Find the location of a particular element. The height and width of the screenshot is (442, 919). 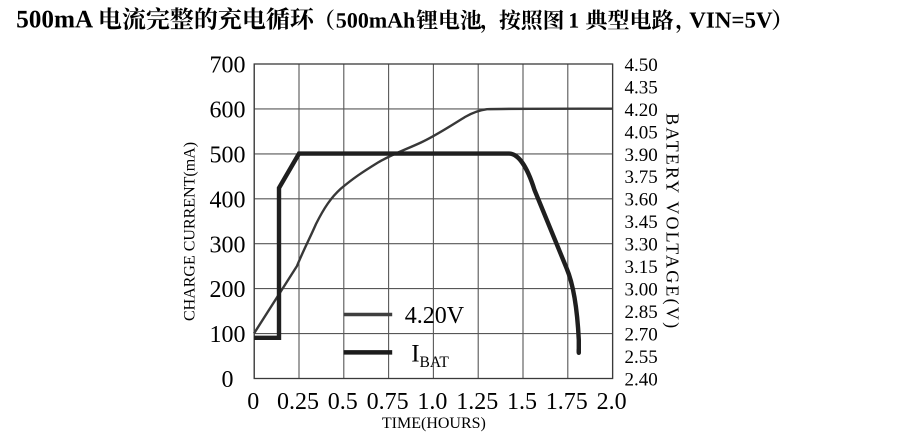

svg-text: 1.25 is located at coordinates (477, 402).